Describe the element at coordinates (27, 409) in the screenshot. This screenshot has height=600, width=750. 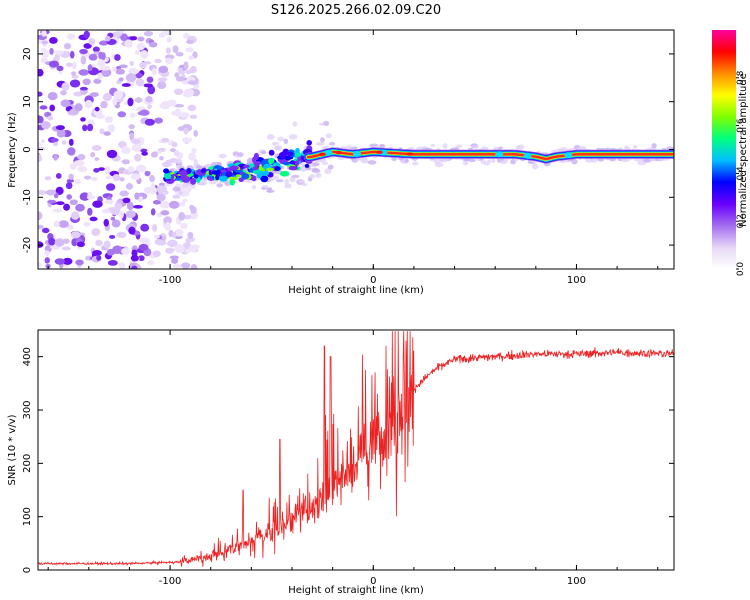
I see `snr-y-tick-label: 300` at that location.